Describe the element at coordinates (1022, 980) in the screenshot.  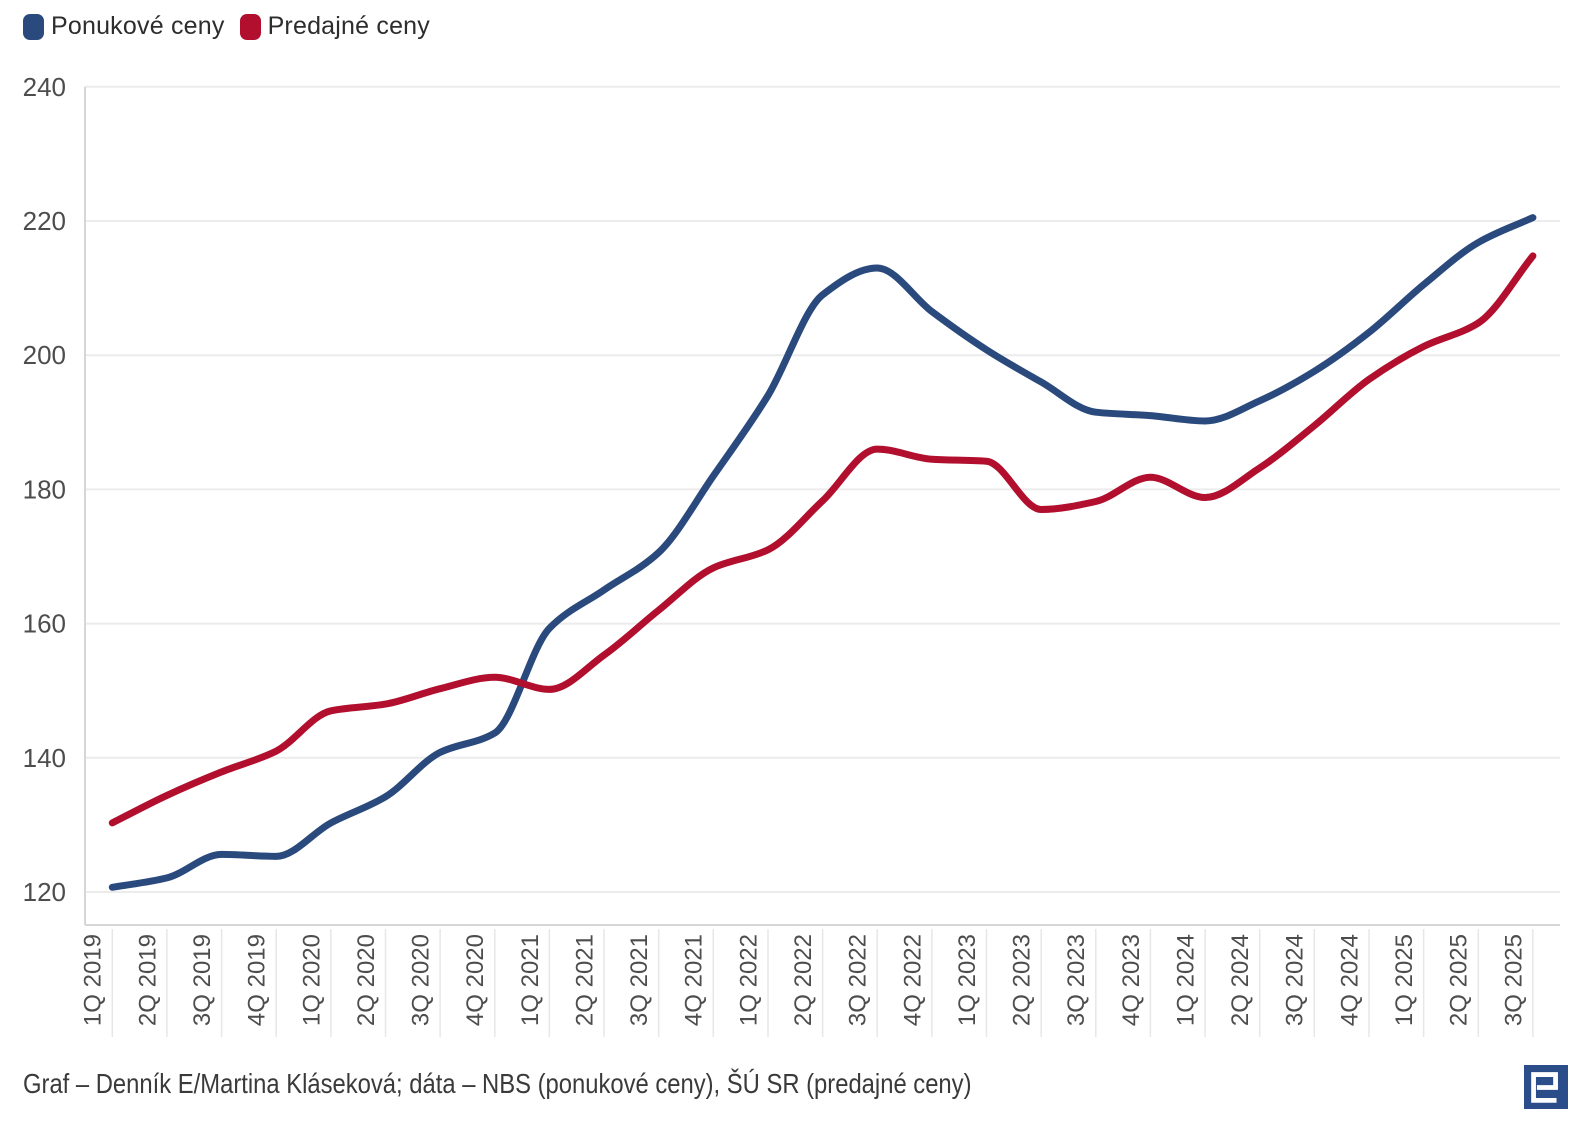
I see `x-axis-label: 2Q 2023` at that location.